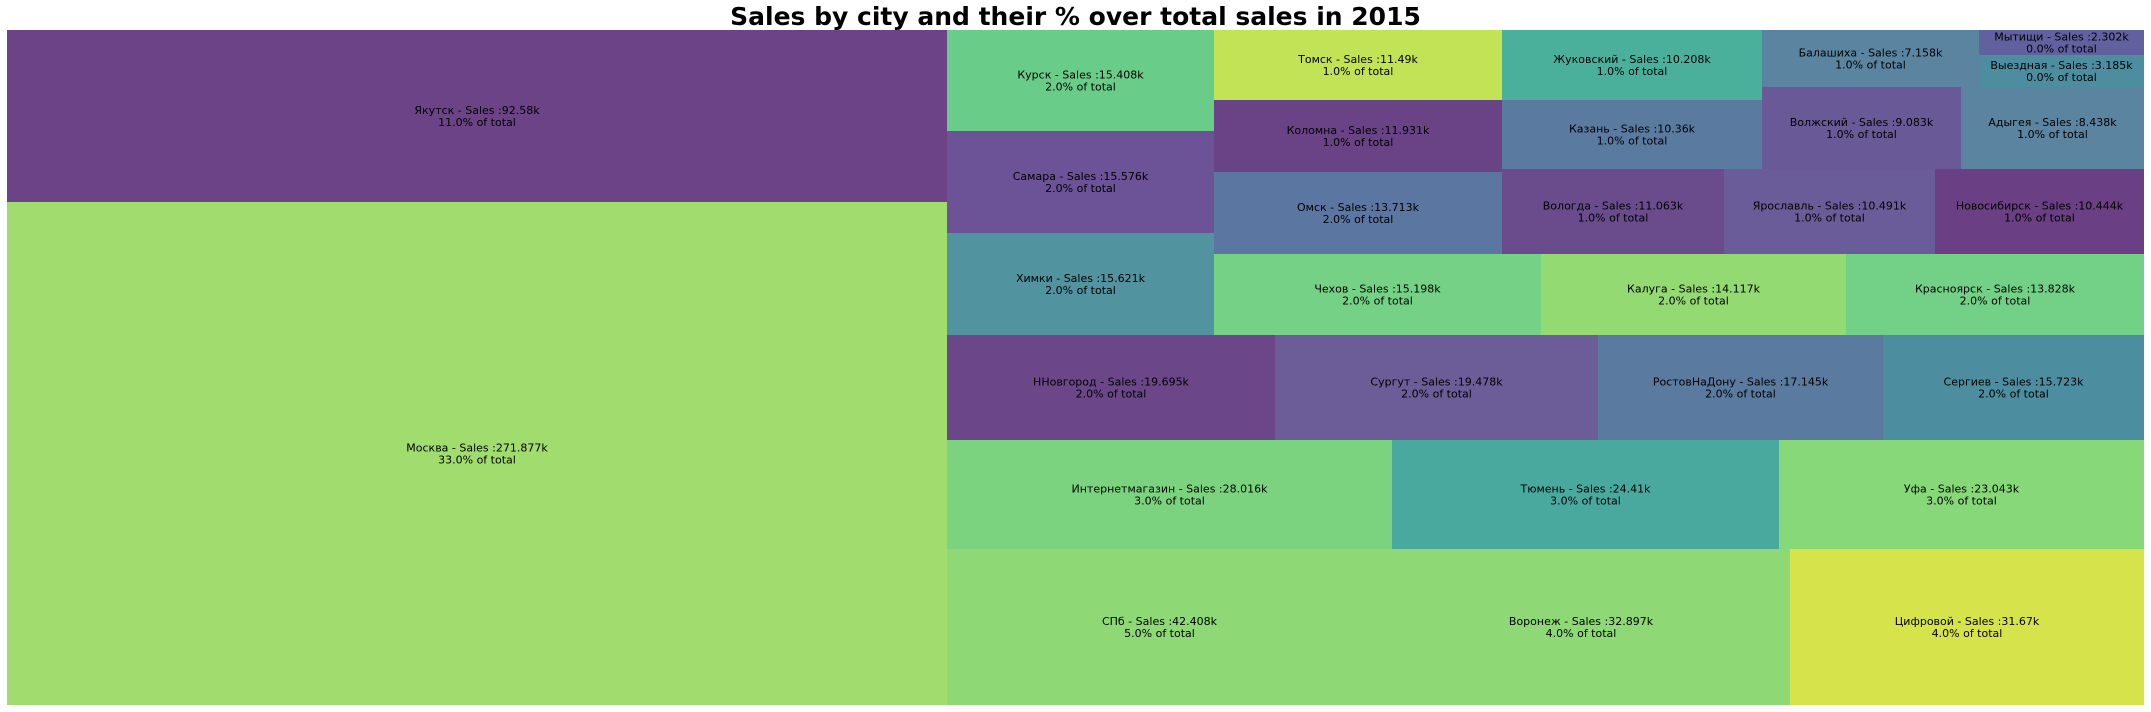 This screenshot has width=2151, height=712. I want to click on tile-label: Вологда - Sales :11.063k, so click(1613, 206).